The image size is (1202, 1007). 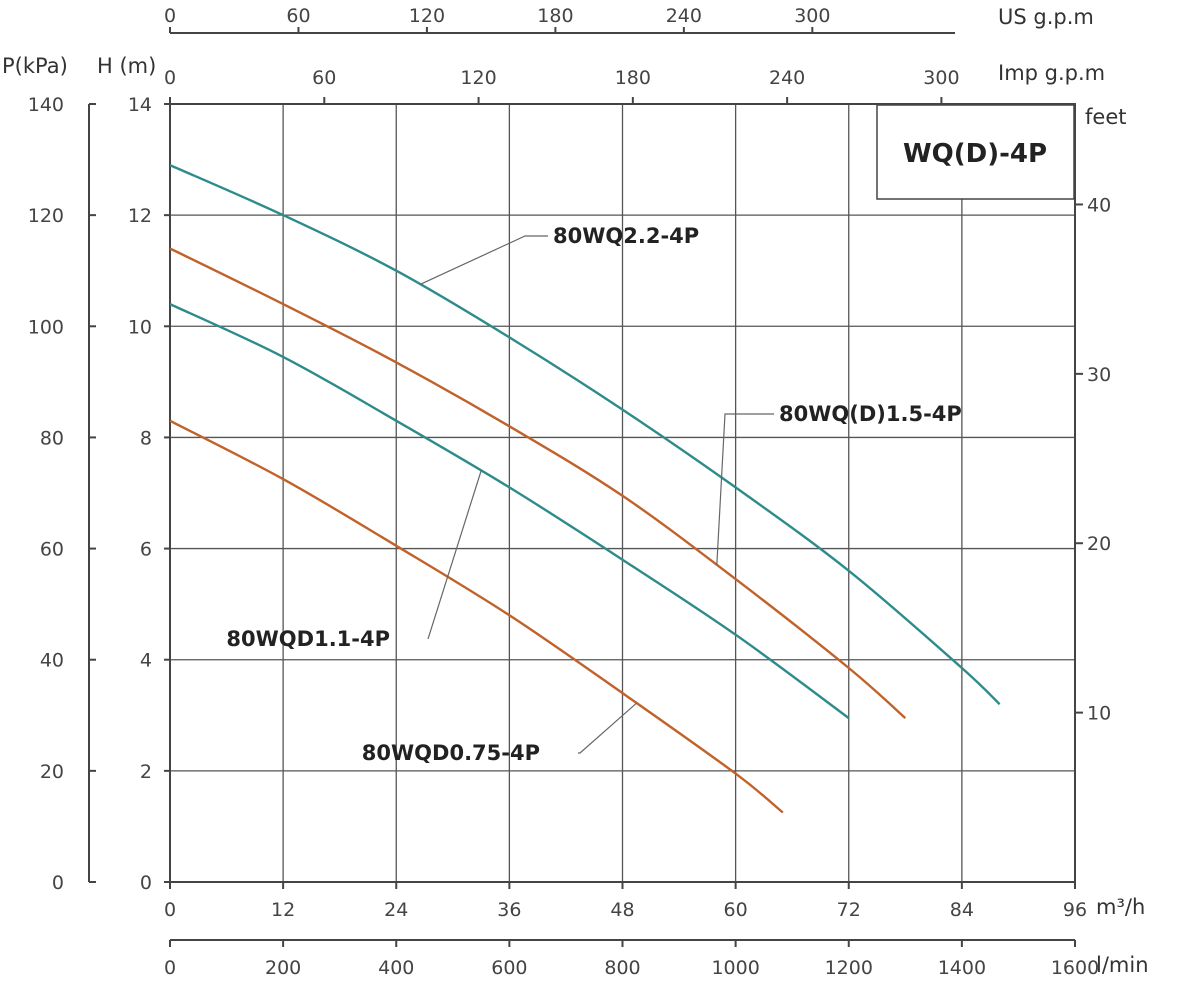 I want to click on imp-gpm-tick-label: 240, so click(x=787, y=78).